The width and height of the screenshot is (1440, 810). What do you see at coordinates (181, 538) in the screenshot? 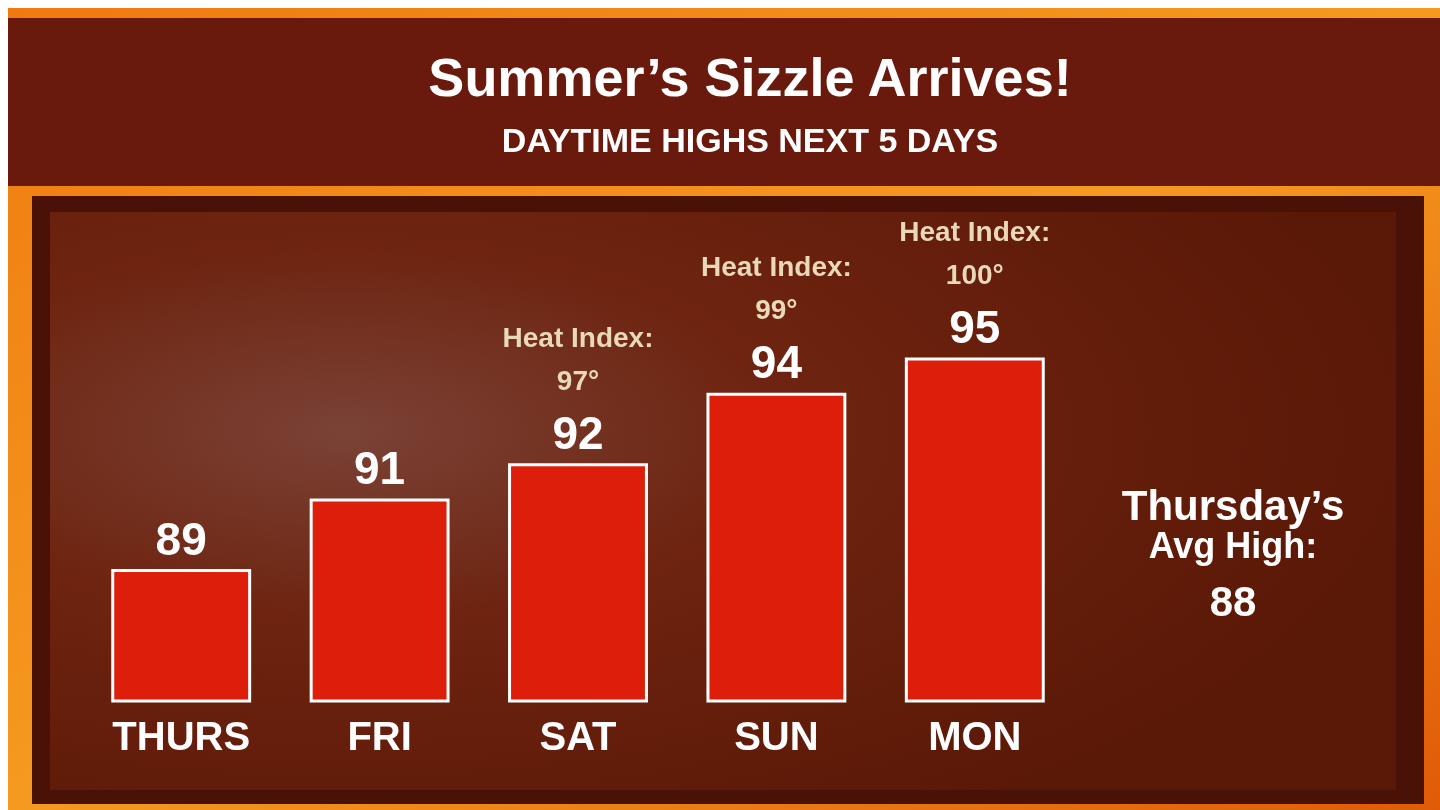
I see `data-label: 89` at bounding box center [181, 538].